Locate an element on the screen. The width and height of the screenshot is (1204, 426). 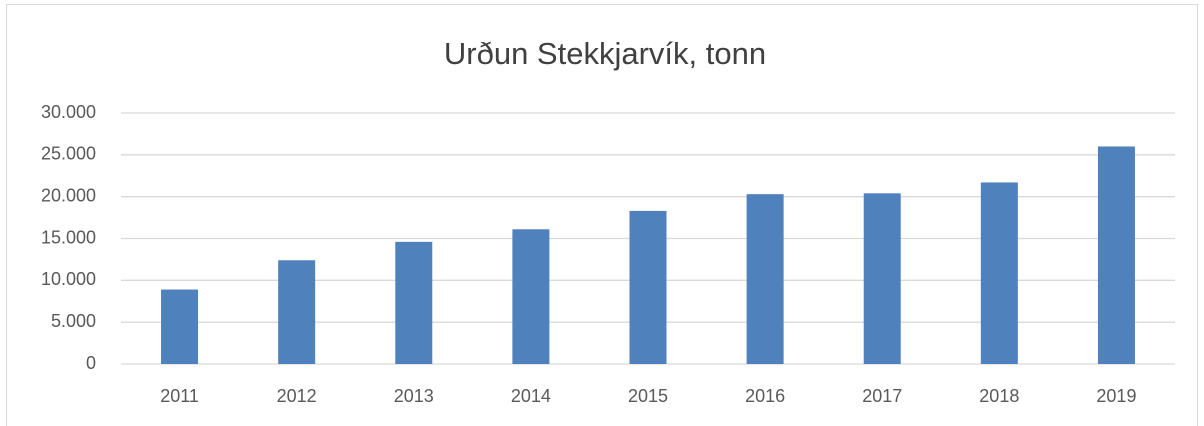
y-tick-label: 5.000 is located at coordinates (73, 321).